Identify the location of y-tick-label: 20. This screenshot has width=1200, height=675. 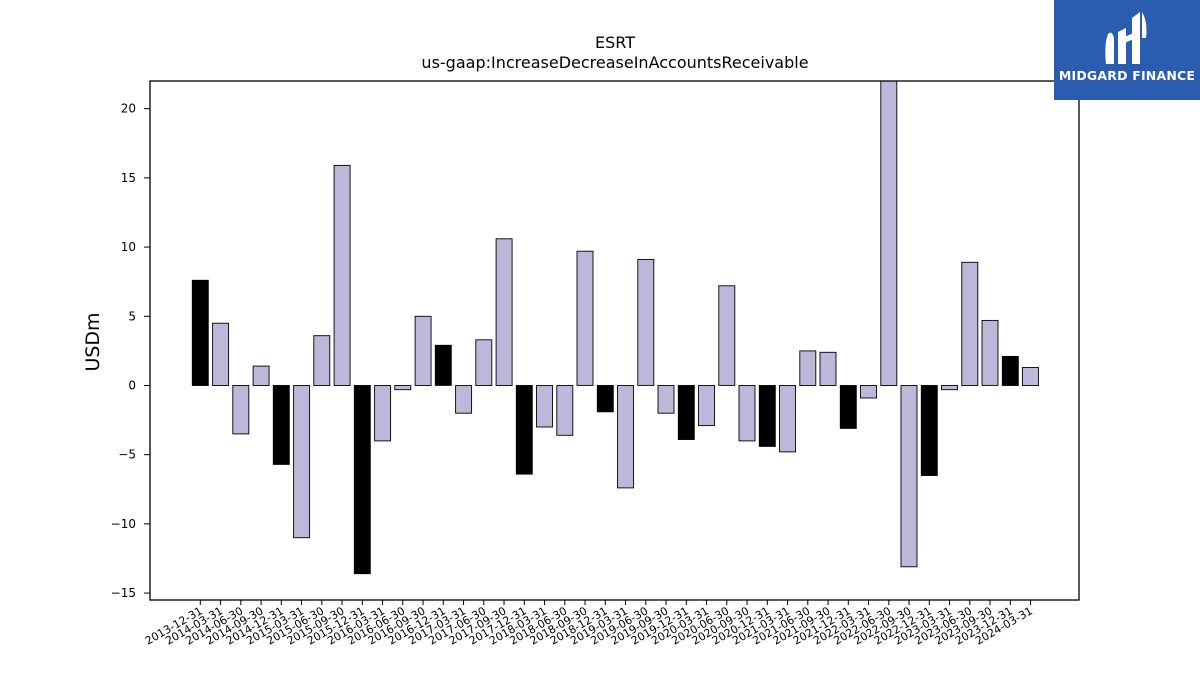
(128, 109).